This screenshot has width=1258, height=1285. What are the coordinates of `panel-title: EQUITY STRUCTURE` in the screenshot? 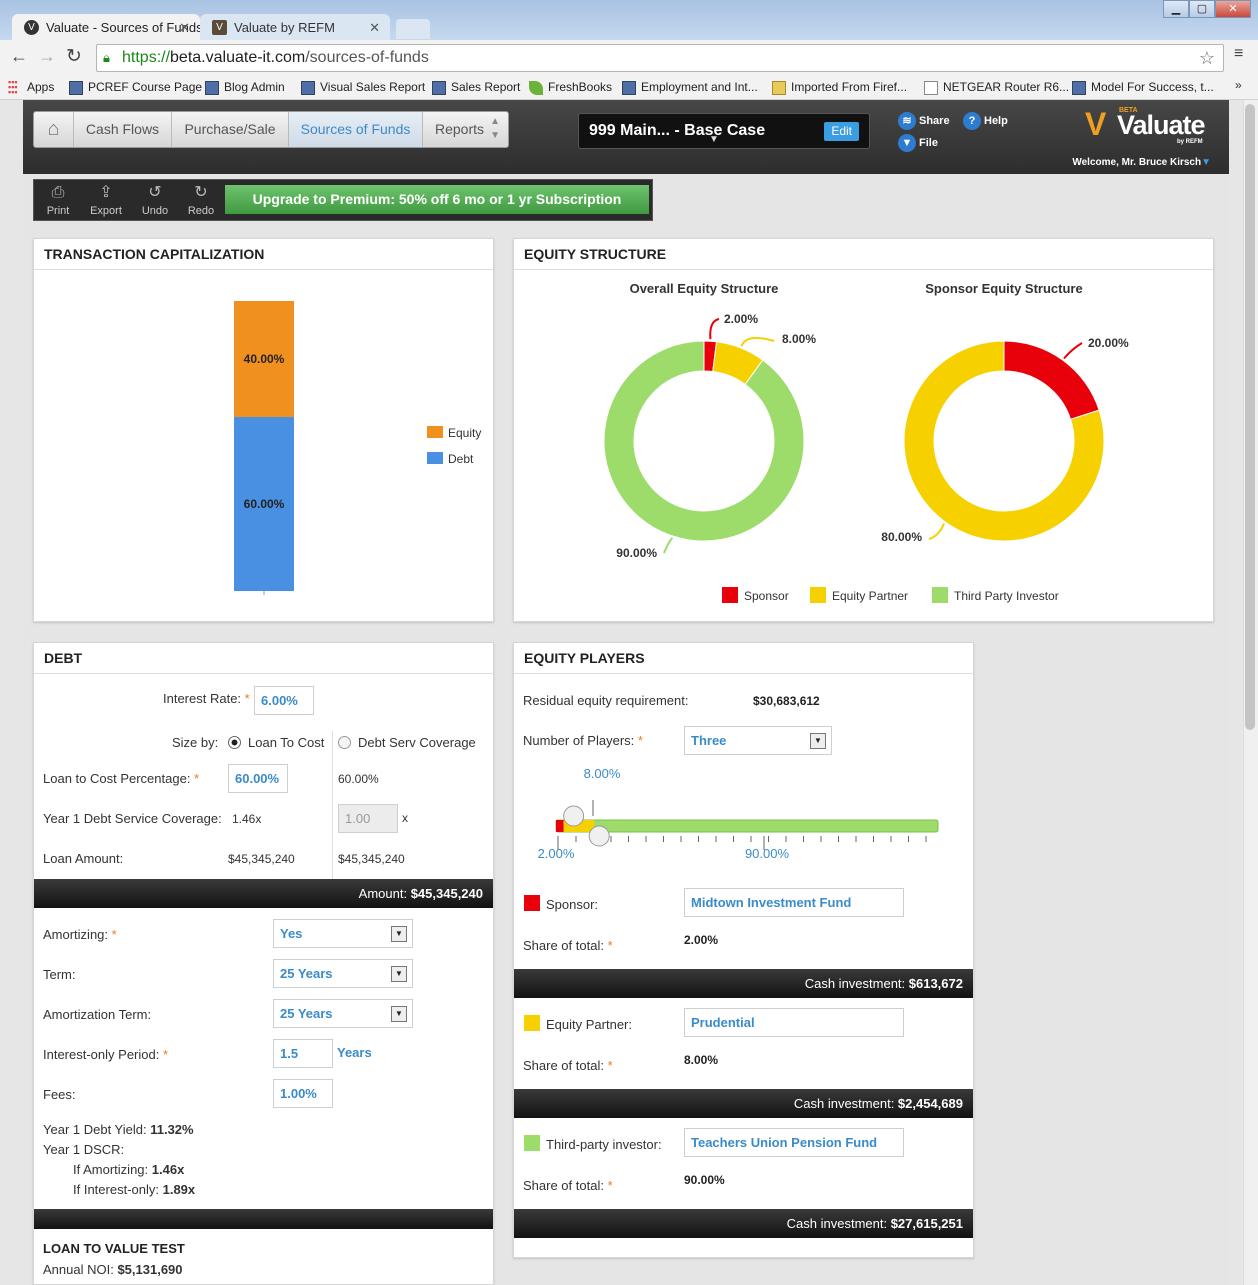 It's located at (863, 254).